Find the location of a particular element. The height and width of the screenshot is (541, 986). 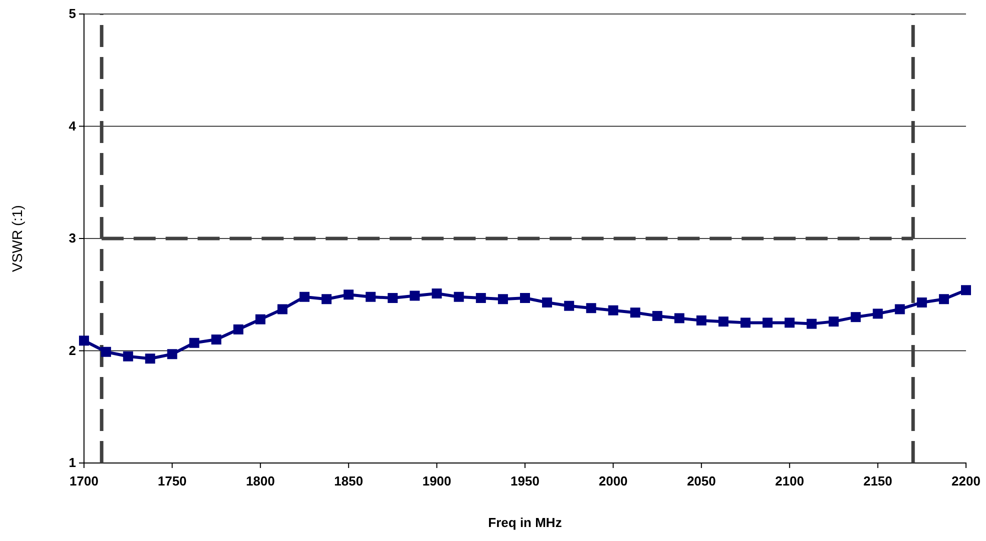

x-tick-label: 1800 is located at coordinates (260, 480).